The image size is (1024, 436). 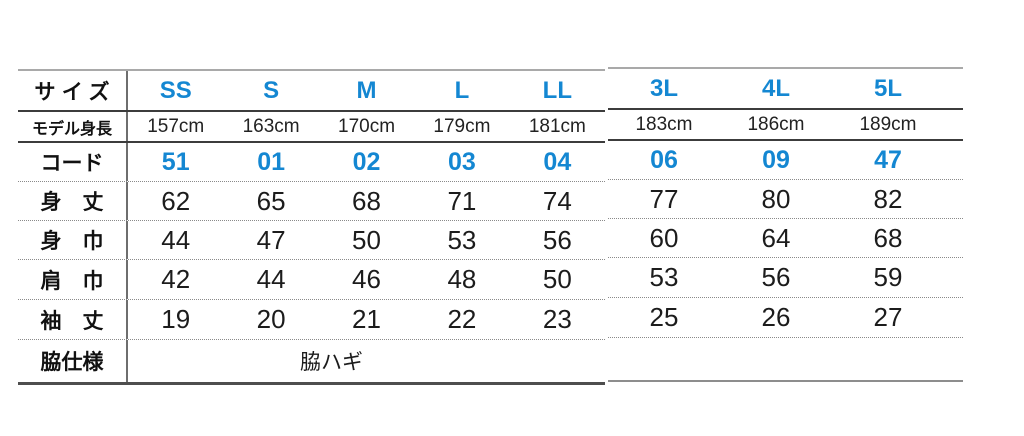 I want to click on sleeve-length-cell: 25, so click(x=664, y=317).